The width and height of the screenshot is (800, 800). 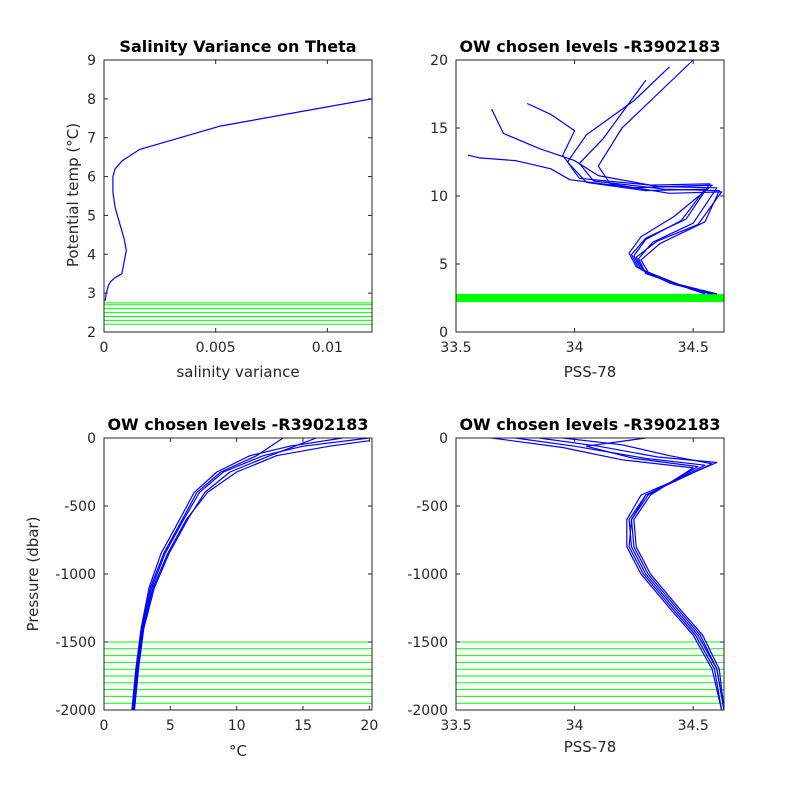 What do you see at coordinates (590, 298) in the screenshot?
I see `level-band` at bounding box center [590, 298].